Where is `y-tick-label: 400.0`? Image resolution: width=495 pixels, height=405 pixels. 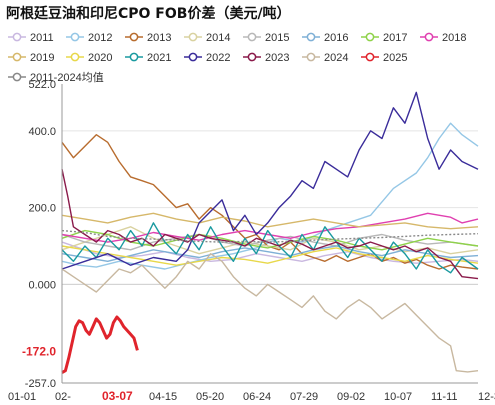
y-tick-label: 400.0 is located at coordinates (42, 132).